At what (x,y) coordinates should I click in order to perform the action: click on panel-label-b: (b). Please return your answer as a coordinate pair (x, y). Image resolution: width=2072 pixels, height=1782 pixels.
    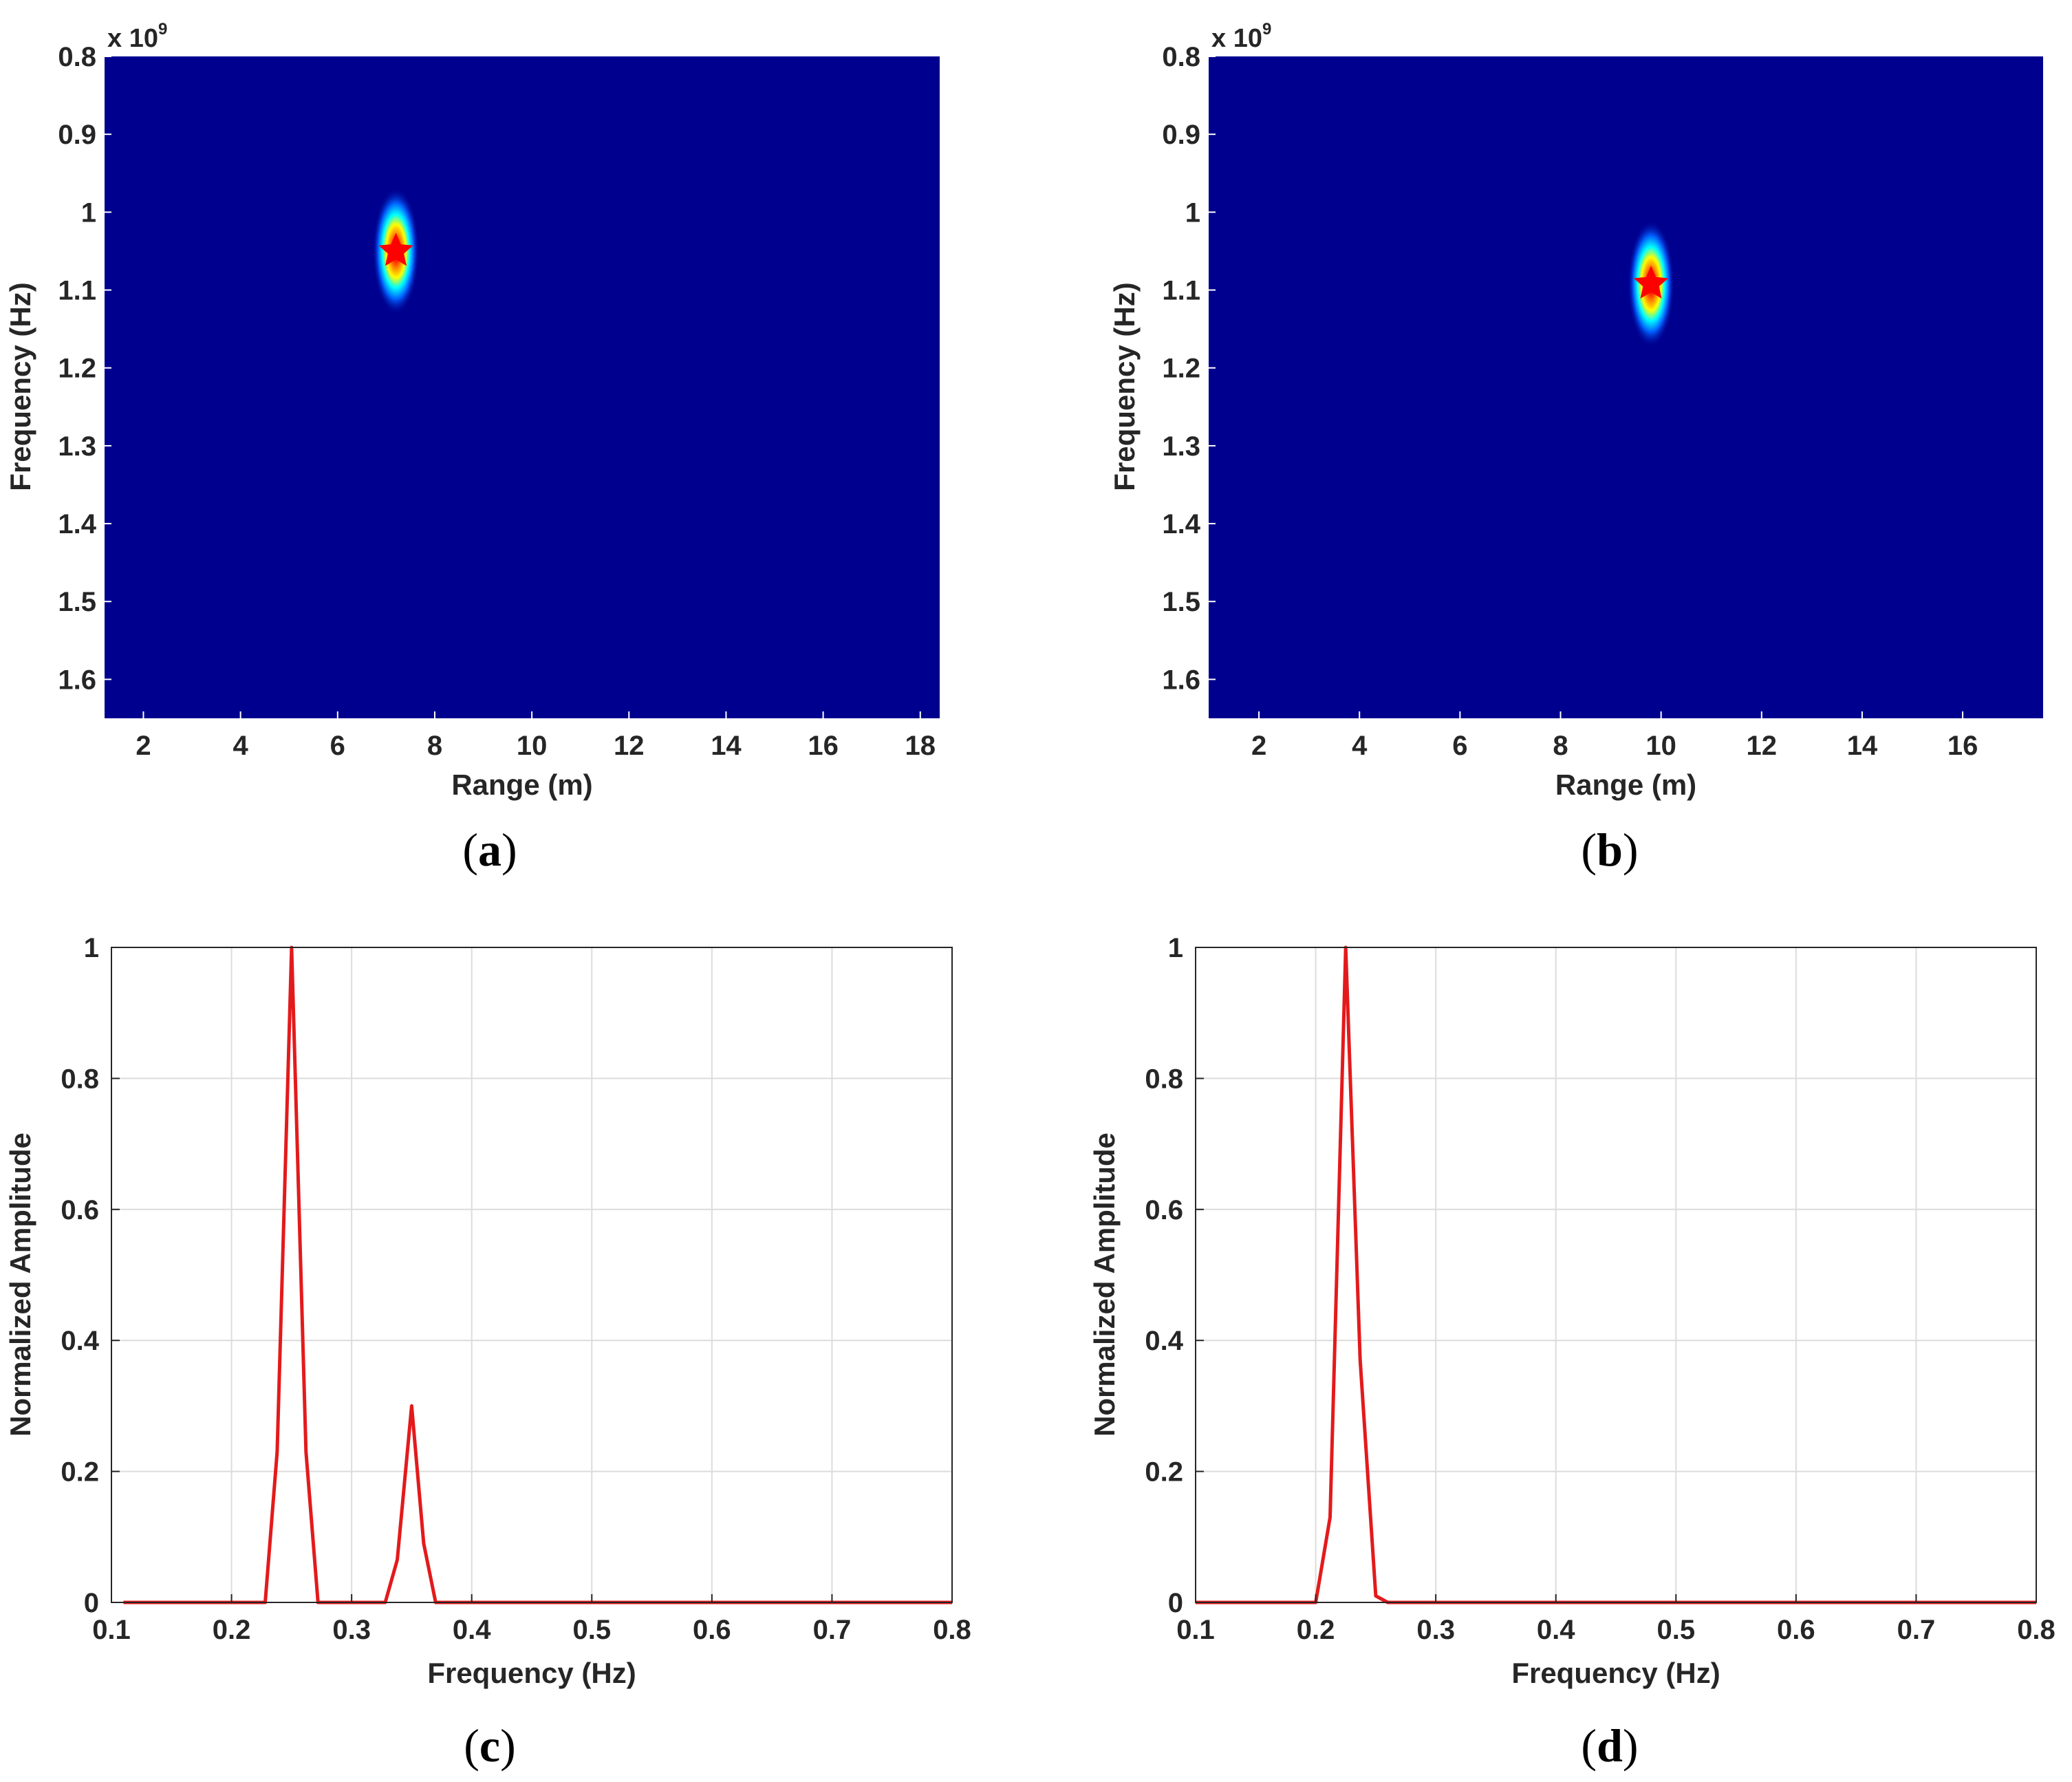
    Looking at the image, I should click on (1610, 850).